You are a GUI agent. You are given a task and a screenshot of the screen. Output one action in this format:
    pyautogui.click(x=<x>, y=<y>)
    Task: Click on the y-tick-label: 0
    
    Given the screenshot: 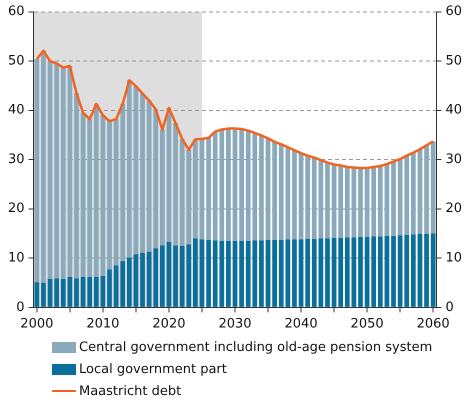 What is the action you would take?
    pyautogui.click(x=20, y=307)
    